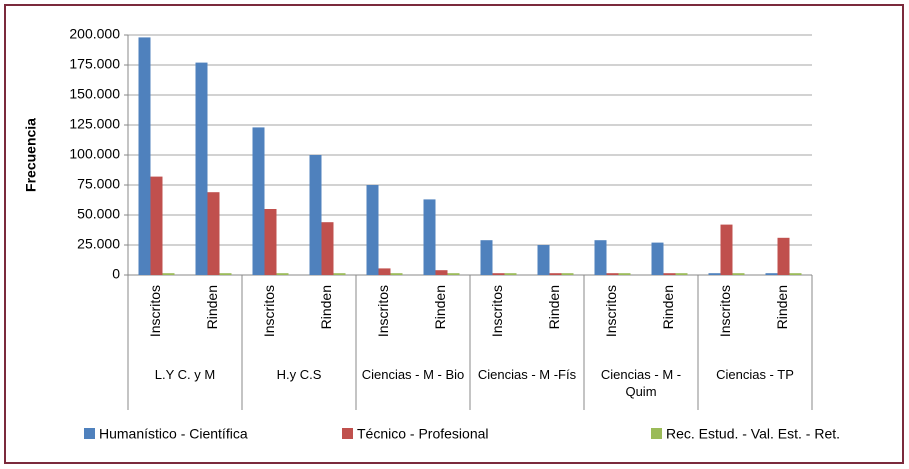 The height and width of the screenshot is (469, 909). What do you see at coordinates (94, 154) in the screenshot?
I see `y-tick-label: 100.000` at bounding box center [94, 154].